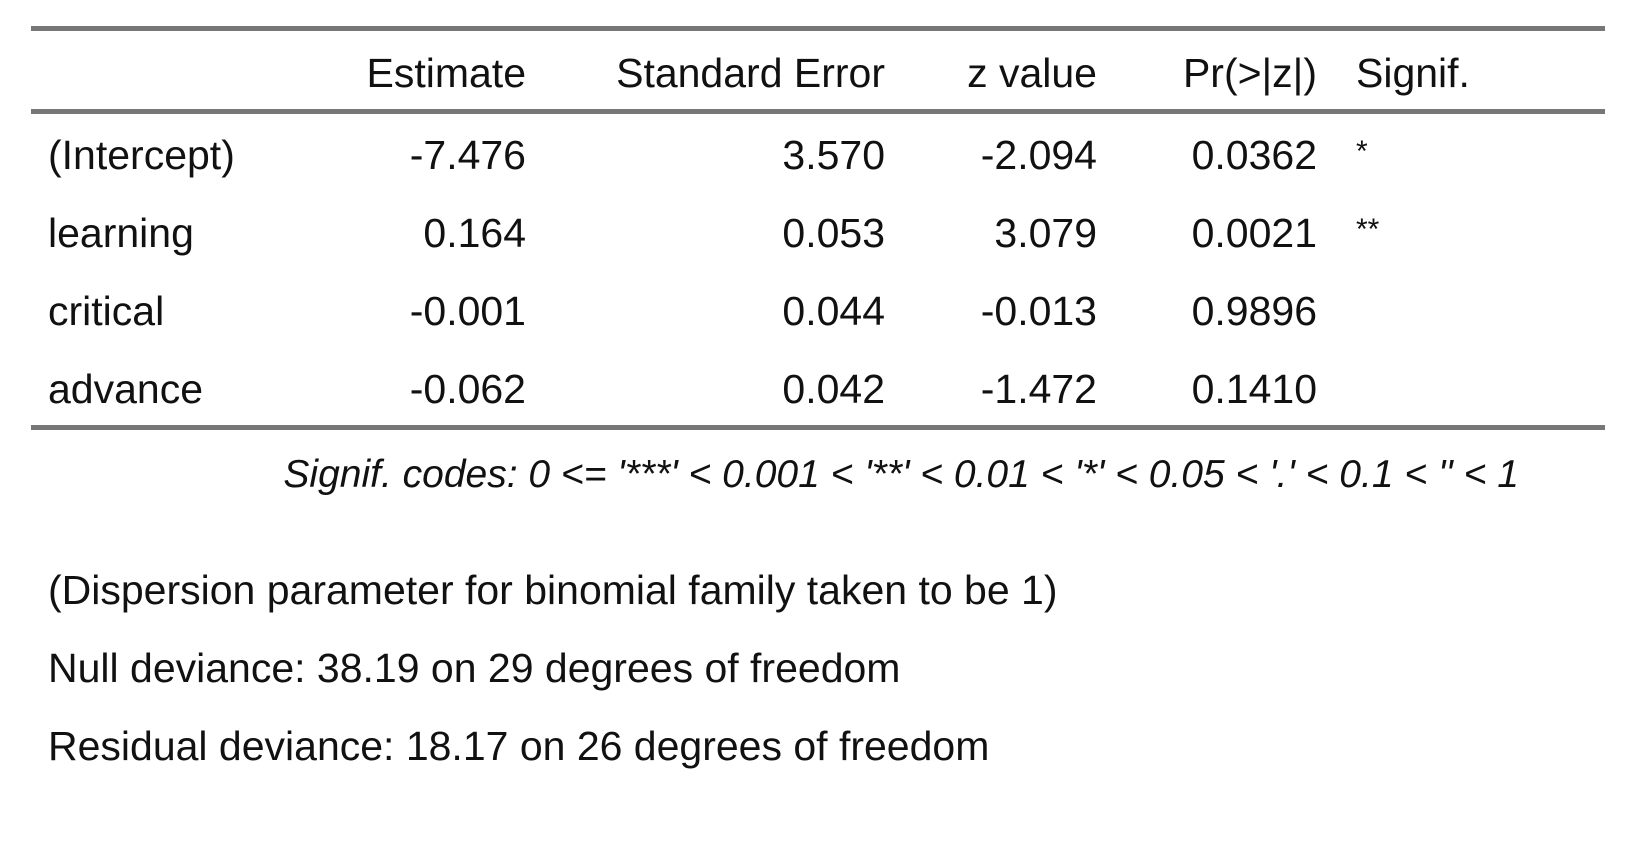 The image size is (1629, 843). I want to click on z-value: 3.079, so click(1045, 233).